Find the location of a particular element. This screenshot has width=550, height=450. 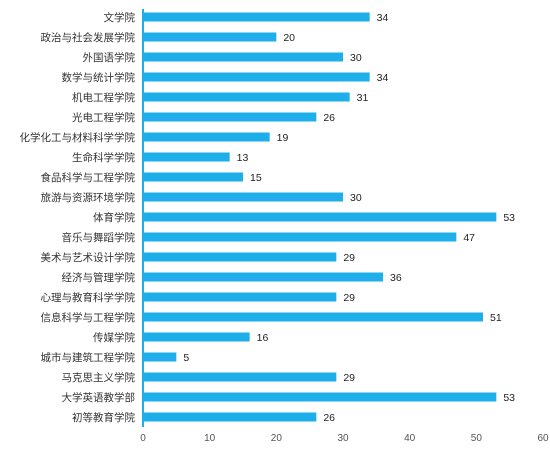

category-label: 外国语学院 is located at coordinates (109, 57).